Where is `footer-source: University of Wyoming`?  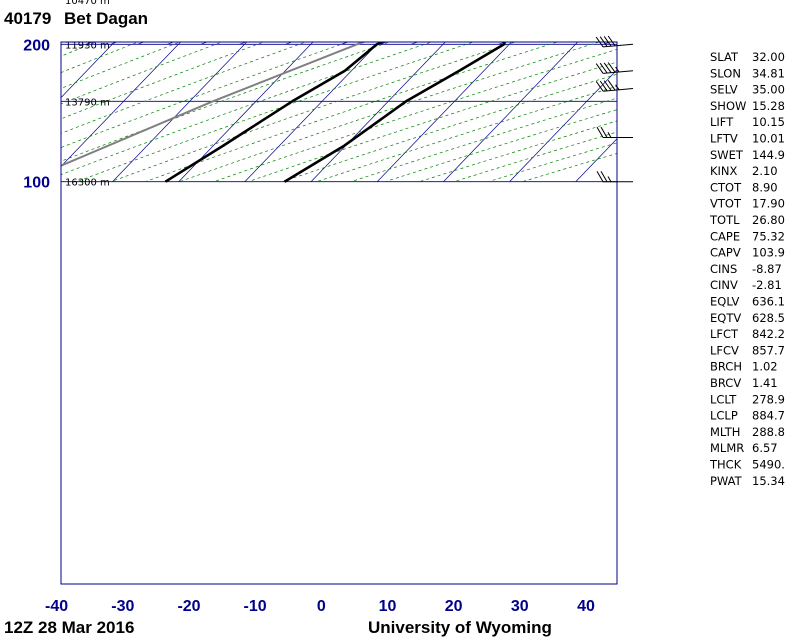
footer-source: University of Wyoming is located at coordinates (460, 627).